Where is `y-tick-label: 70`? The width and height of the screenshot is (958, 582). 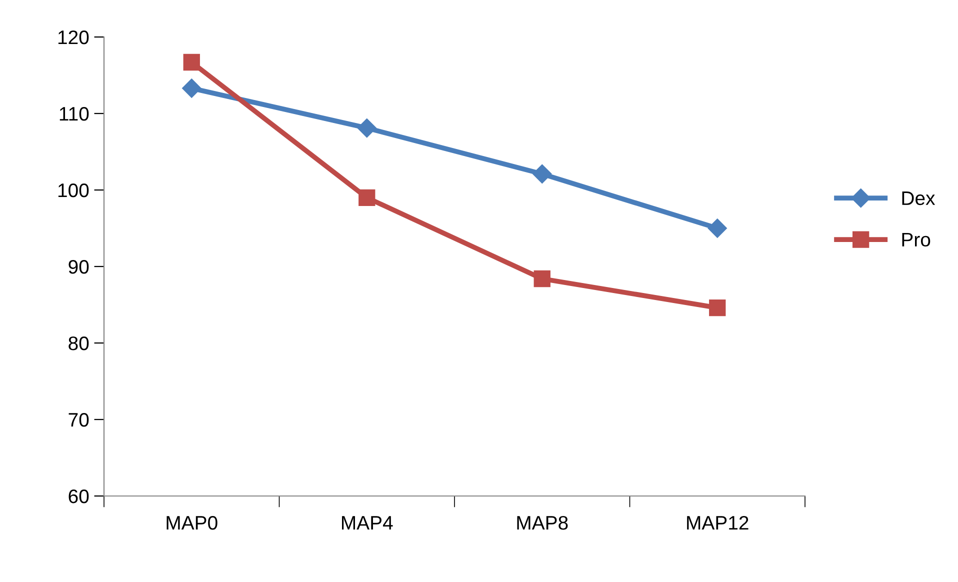 y-tick-label: 70 is located at coordinates (78, 419).